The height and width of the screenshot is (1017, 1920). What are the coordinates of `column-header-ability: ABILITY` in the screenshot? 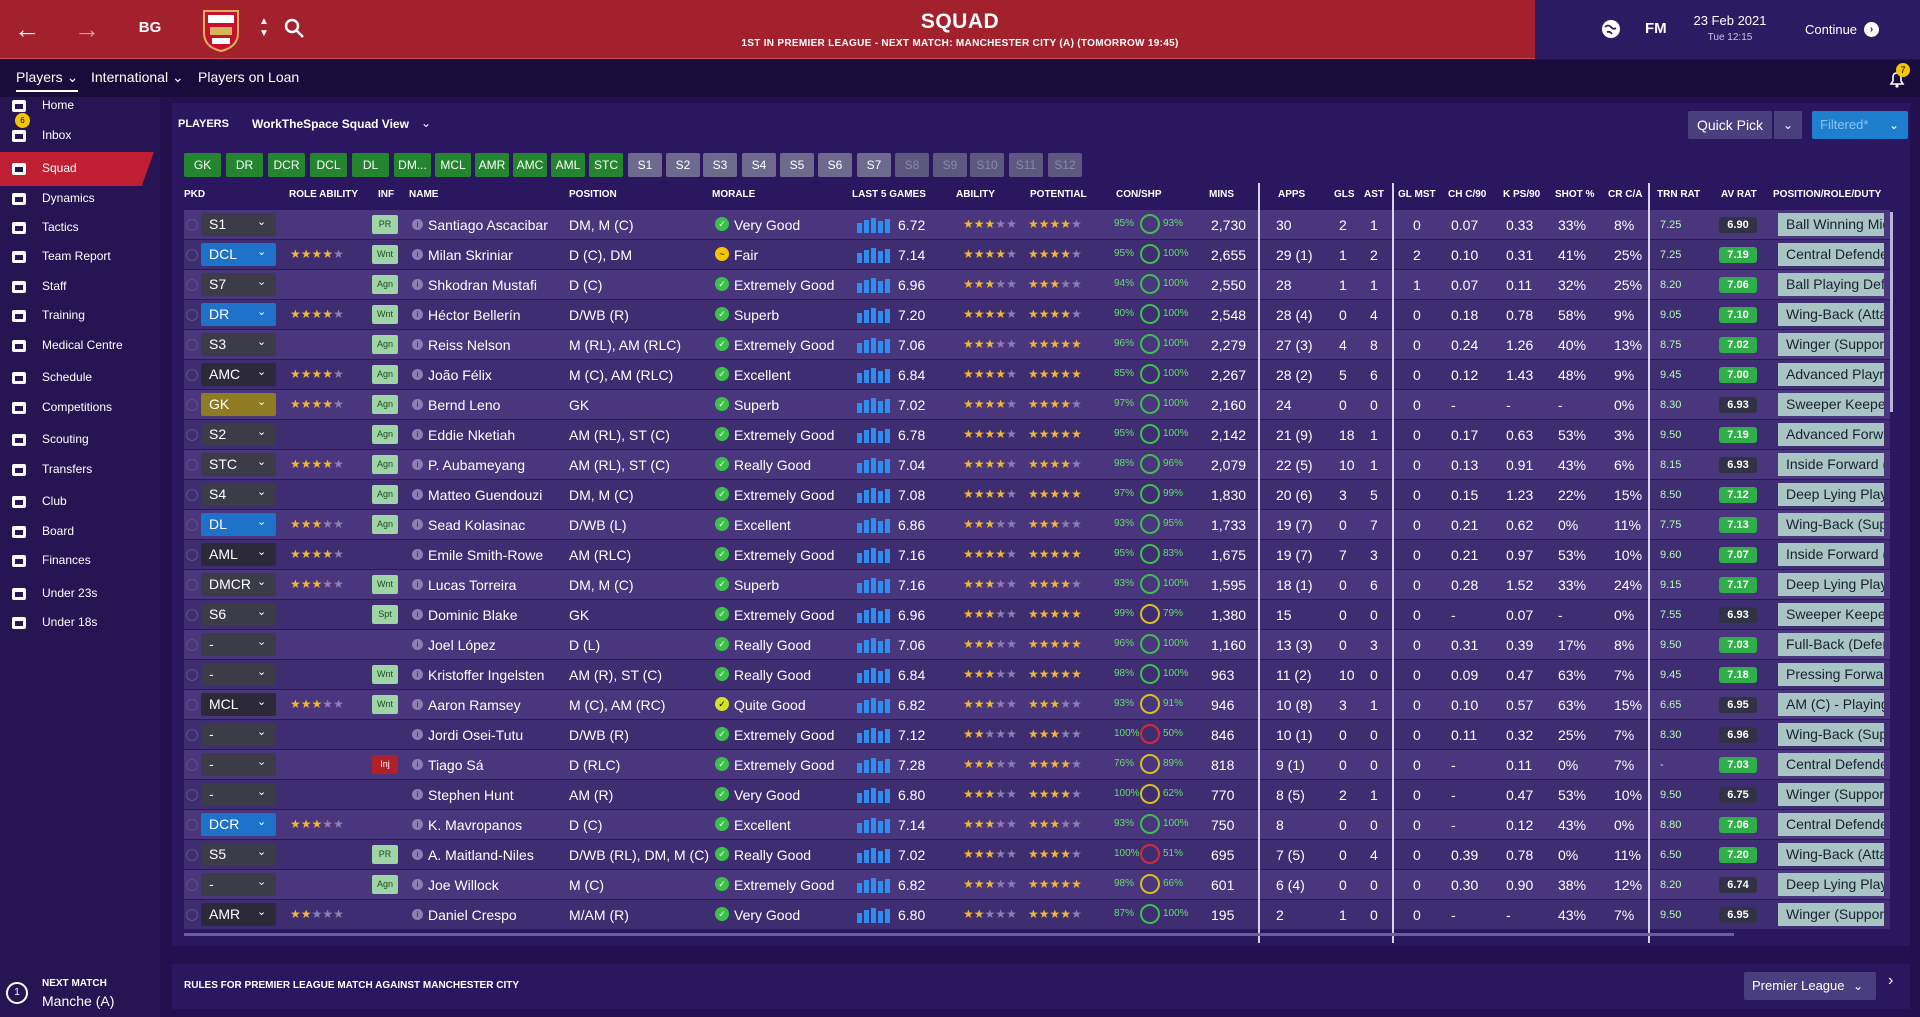 It's located at (975, 194).